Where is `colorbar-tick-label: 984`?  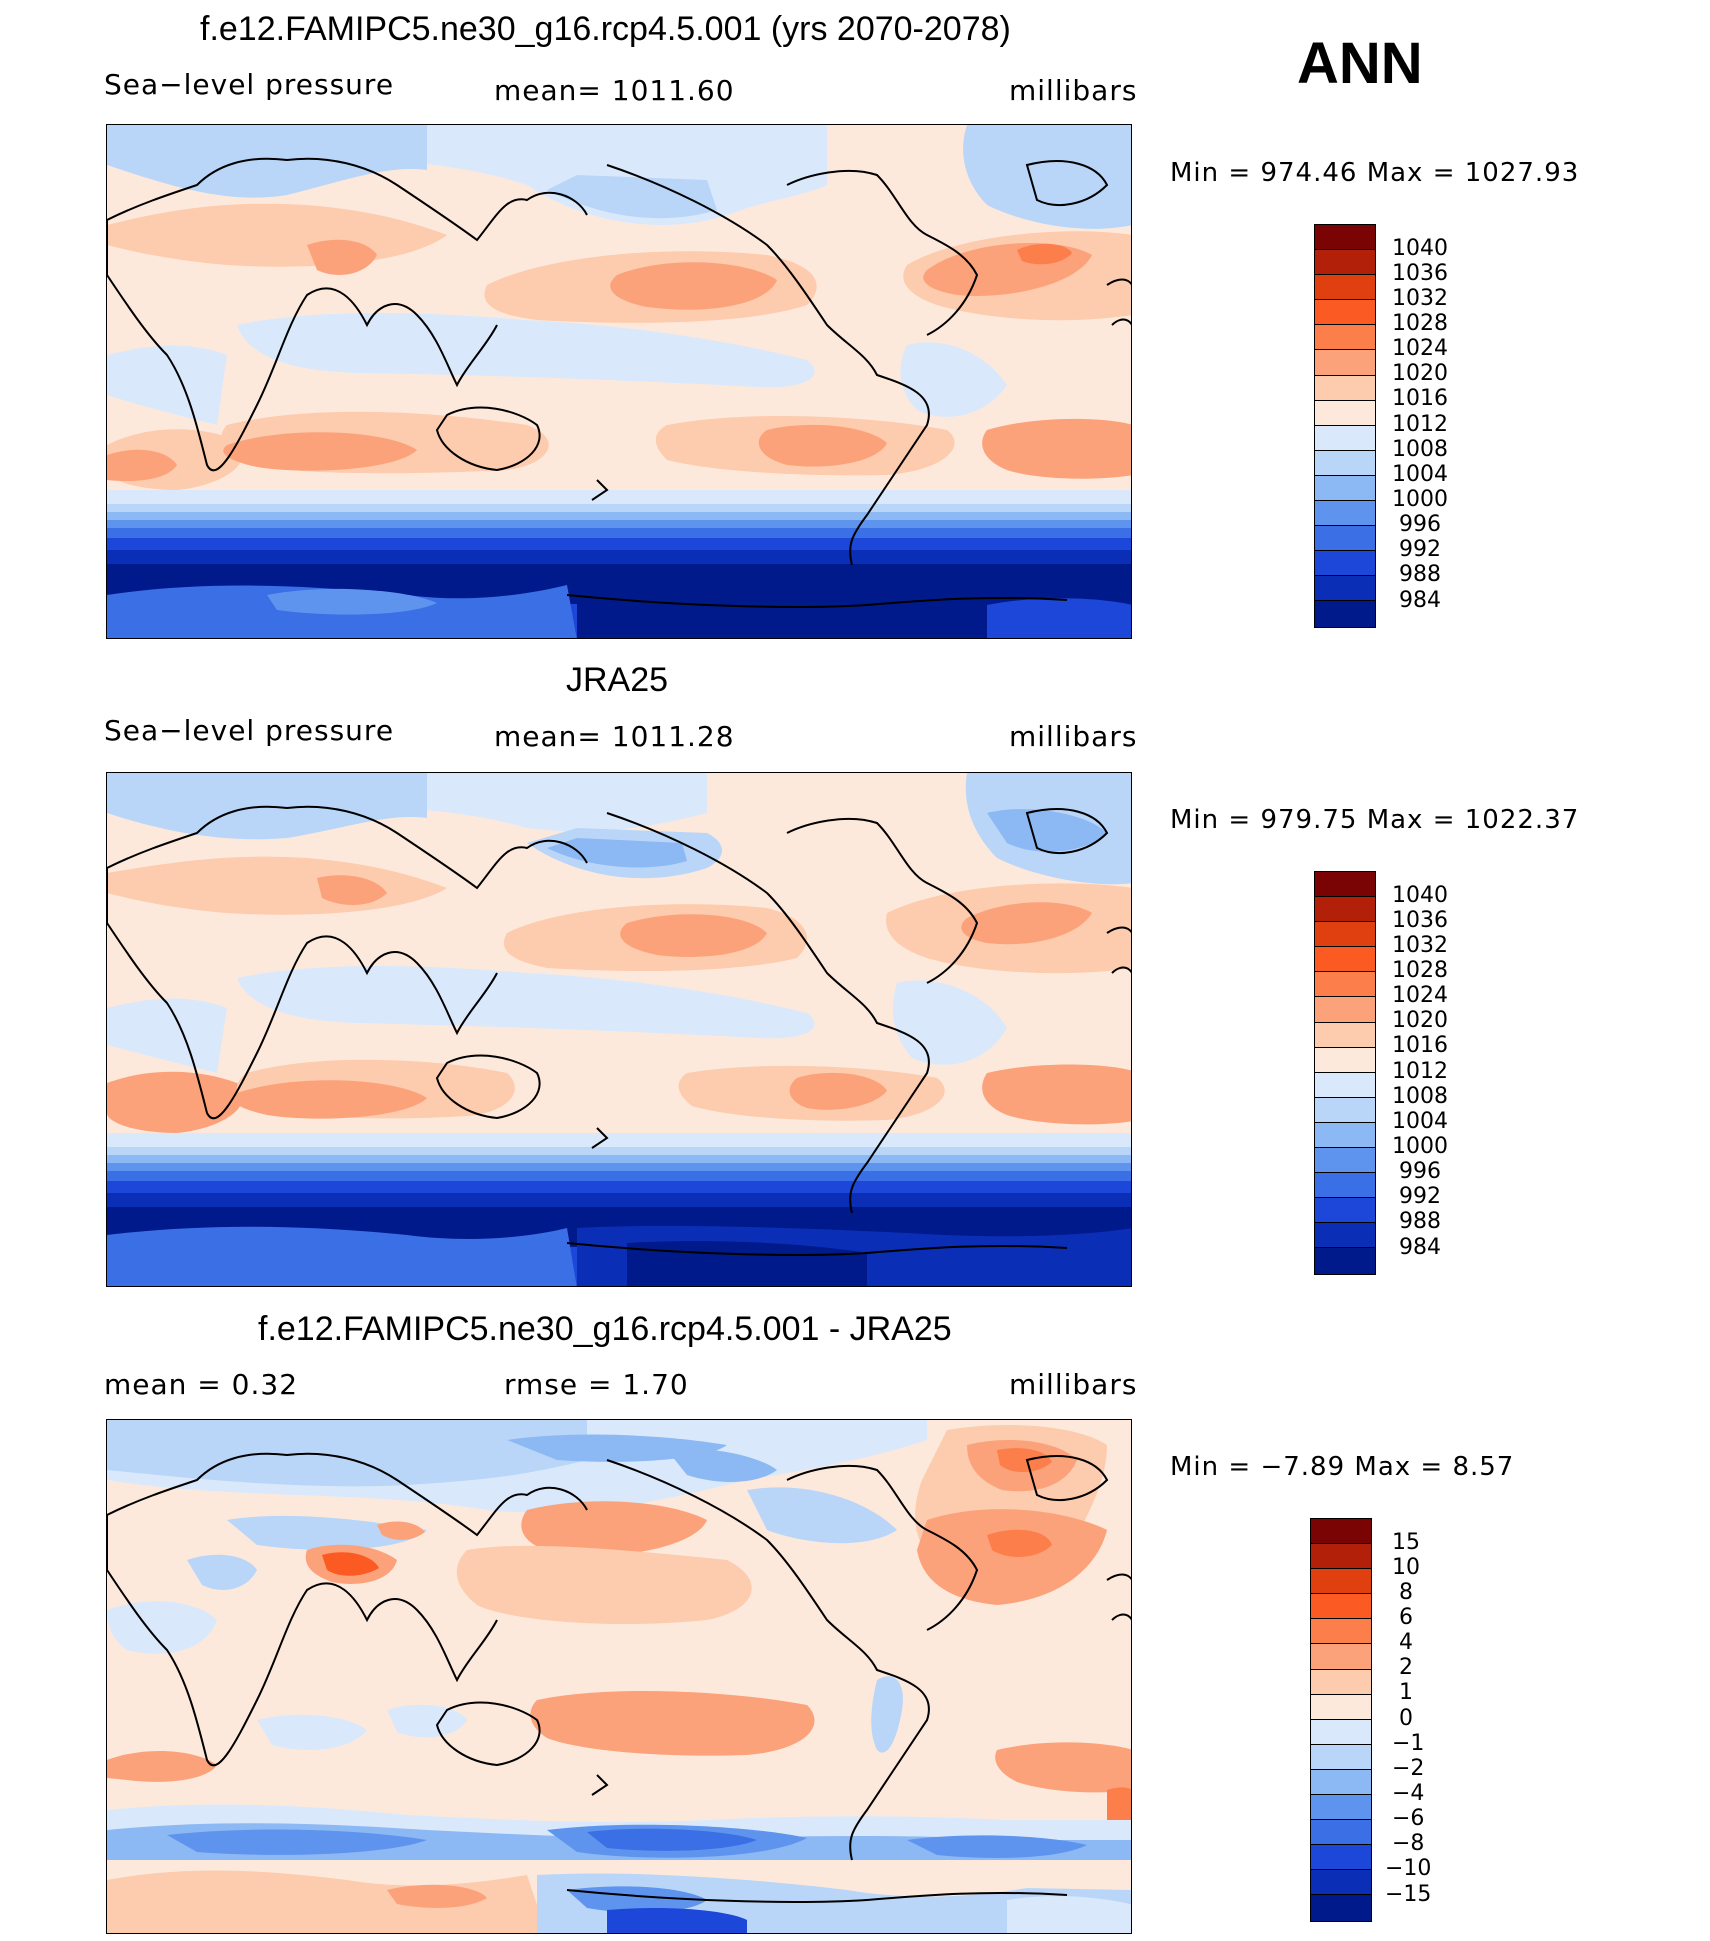 colorbar-tick-label: 984 is located at coordinates (1420, 1247).